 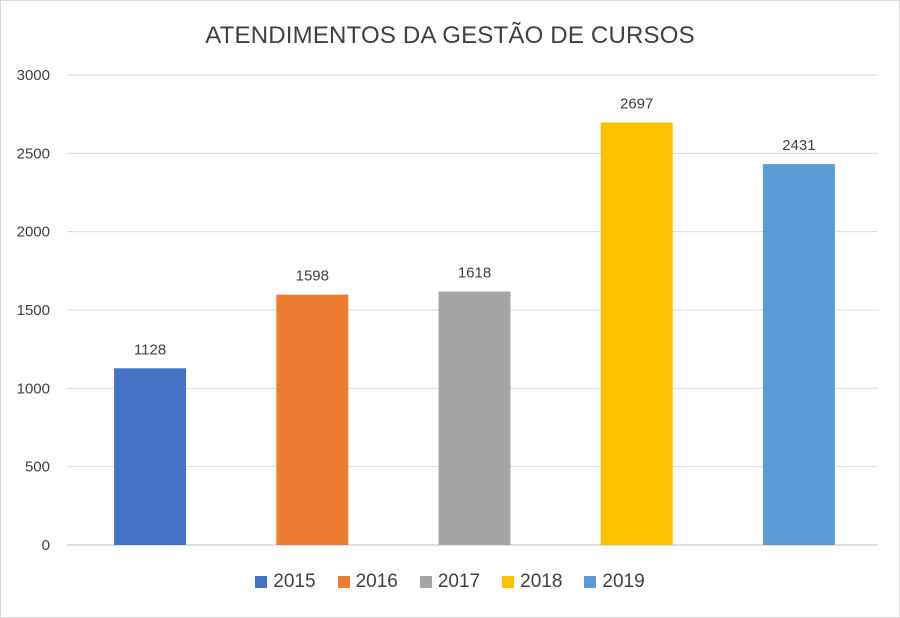 I want to click on legend-label: 2019, so click(x=623, y=581).